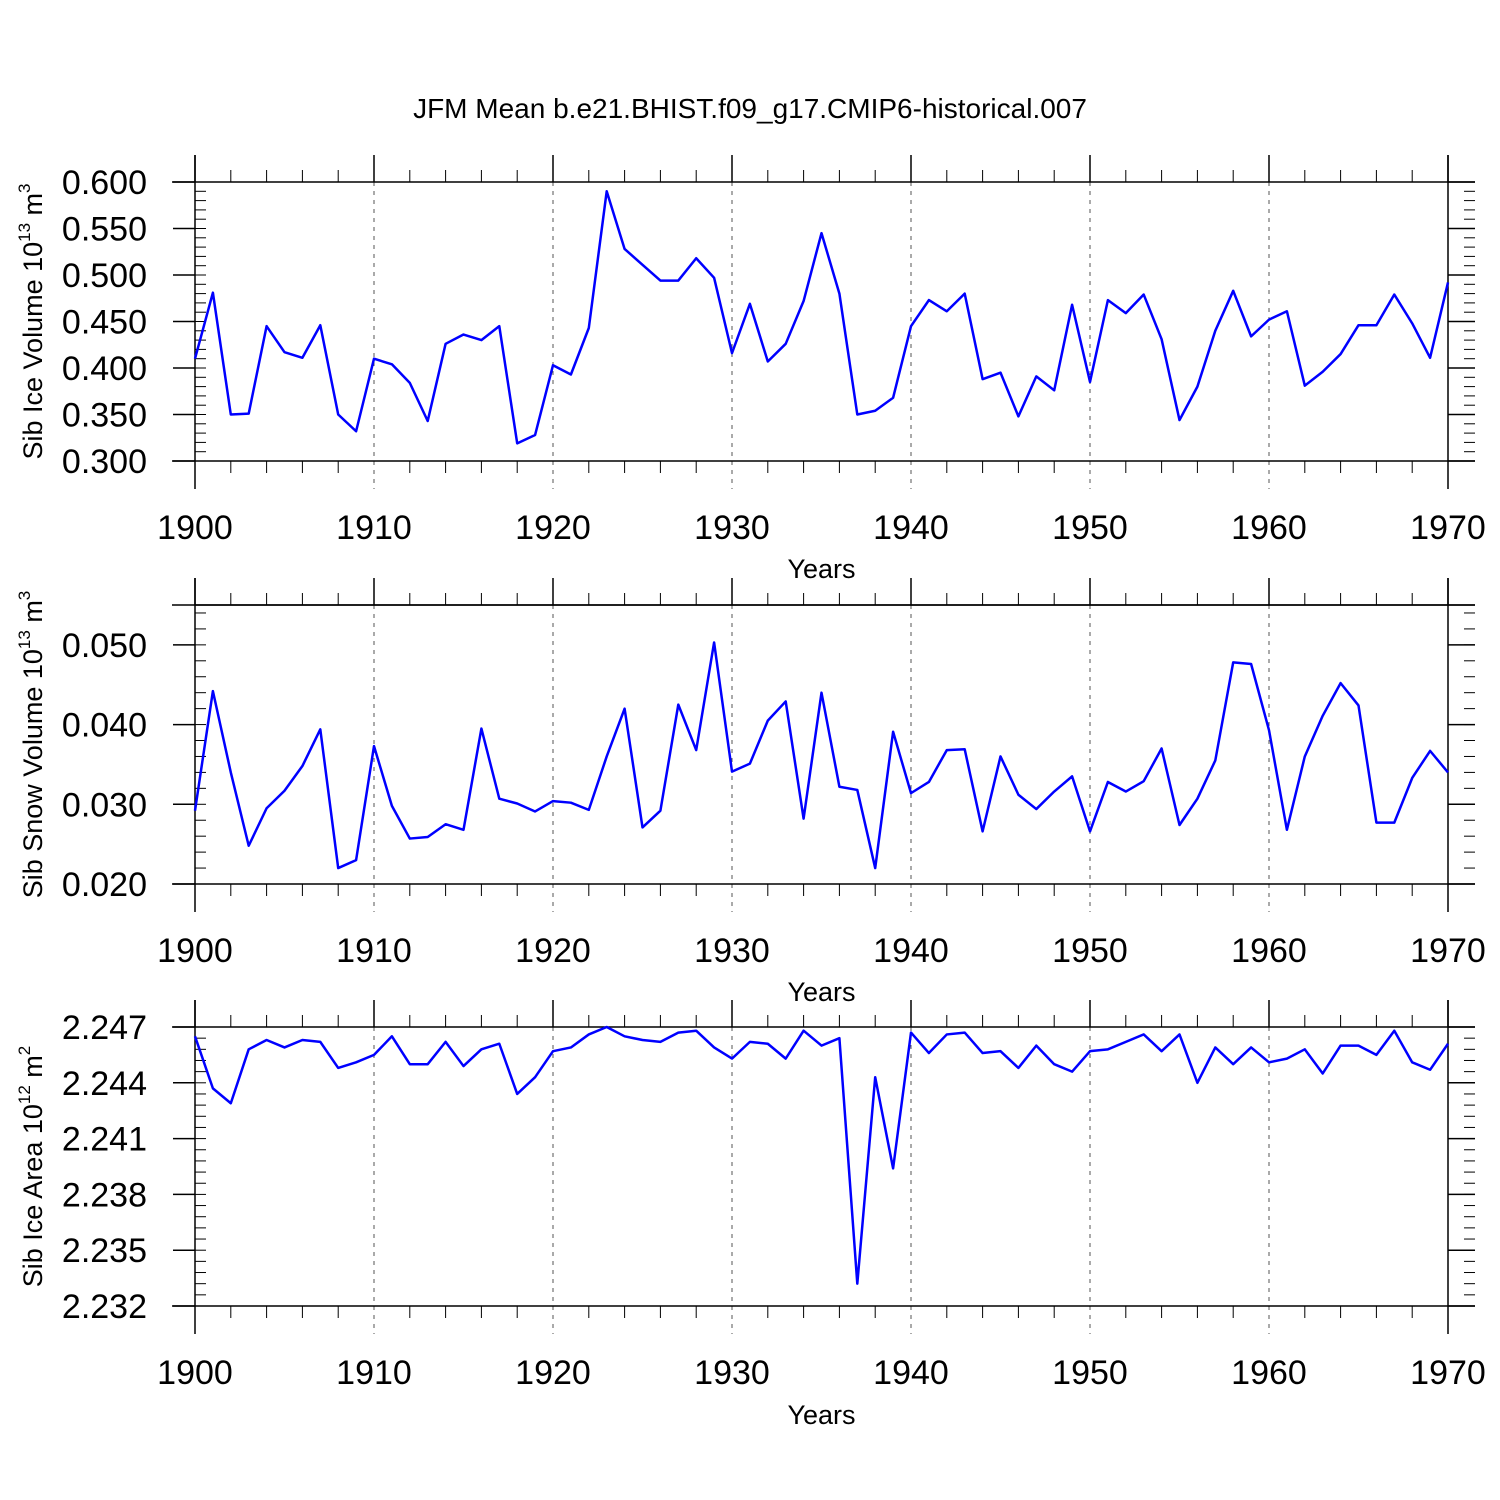 This screenshot has width=1500, height=1500. What do you see at coordinates (104, 1251) in the screenshot?
I see `y-tick-label: 2.235` at bounding box center [104, 1251].